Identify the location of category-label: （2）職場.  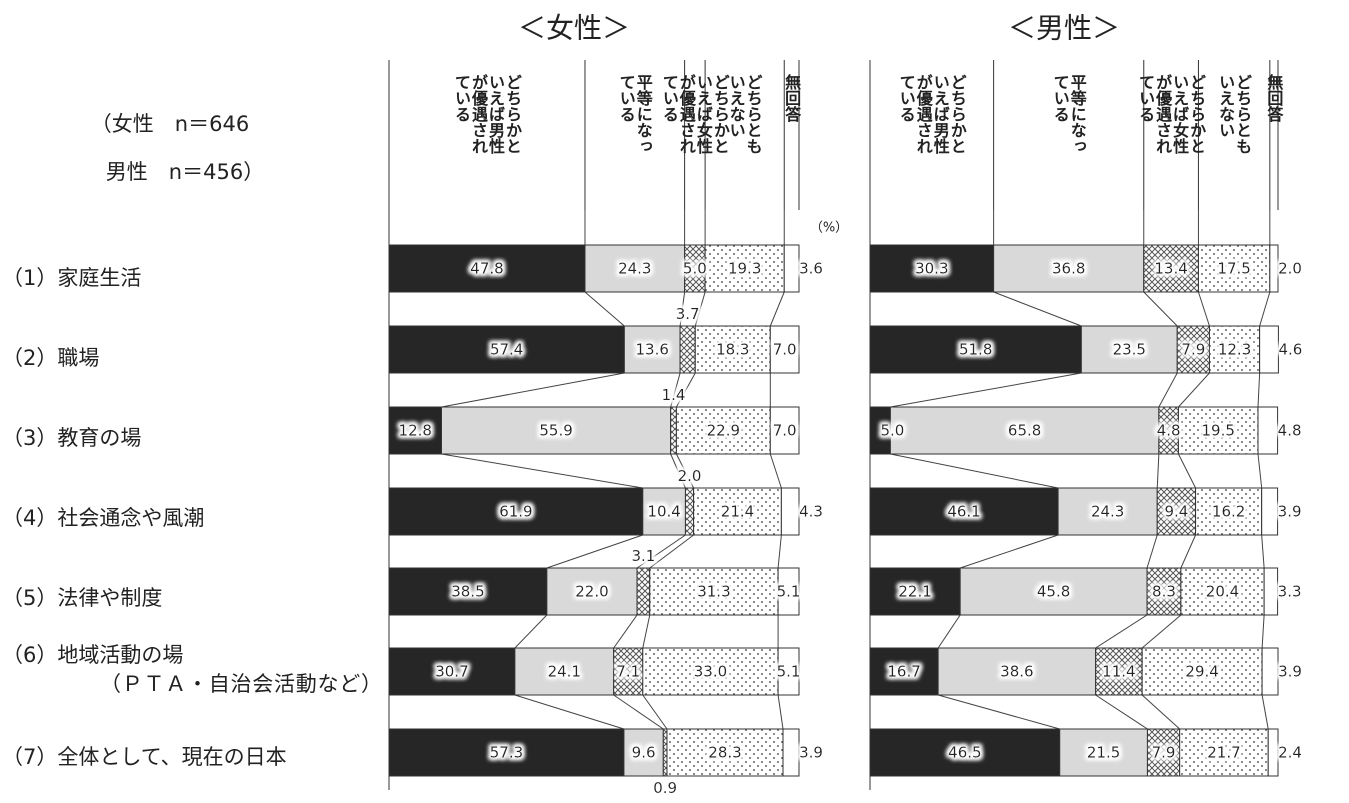
(50, 358).